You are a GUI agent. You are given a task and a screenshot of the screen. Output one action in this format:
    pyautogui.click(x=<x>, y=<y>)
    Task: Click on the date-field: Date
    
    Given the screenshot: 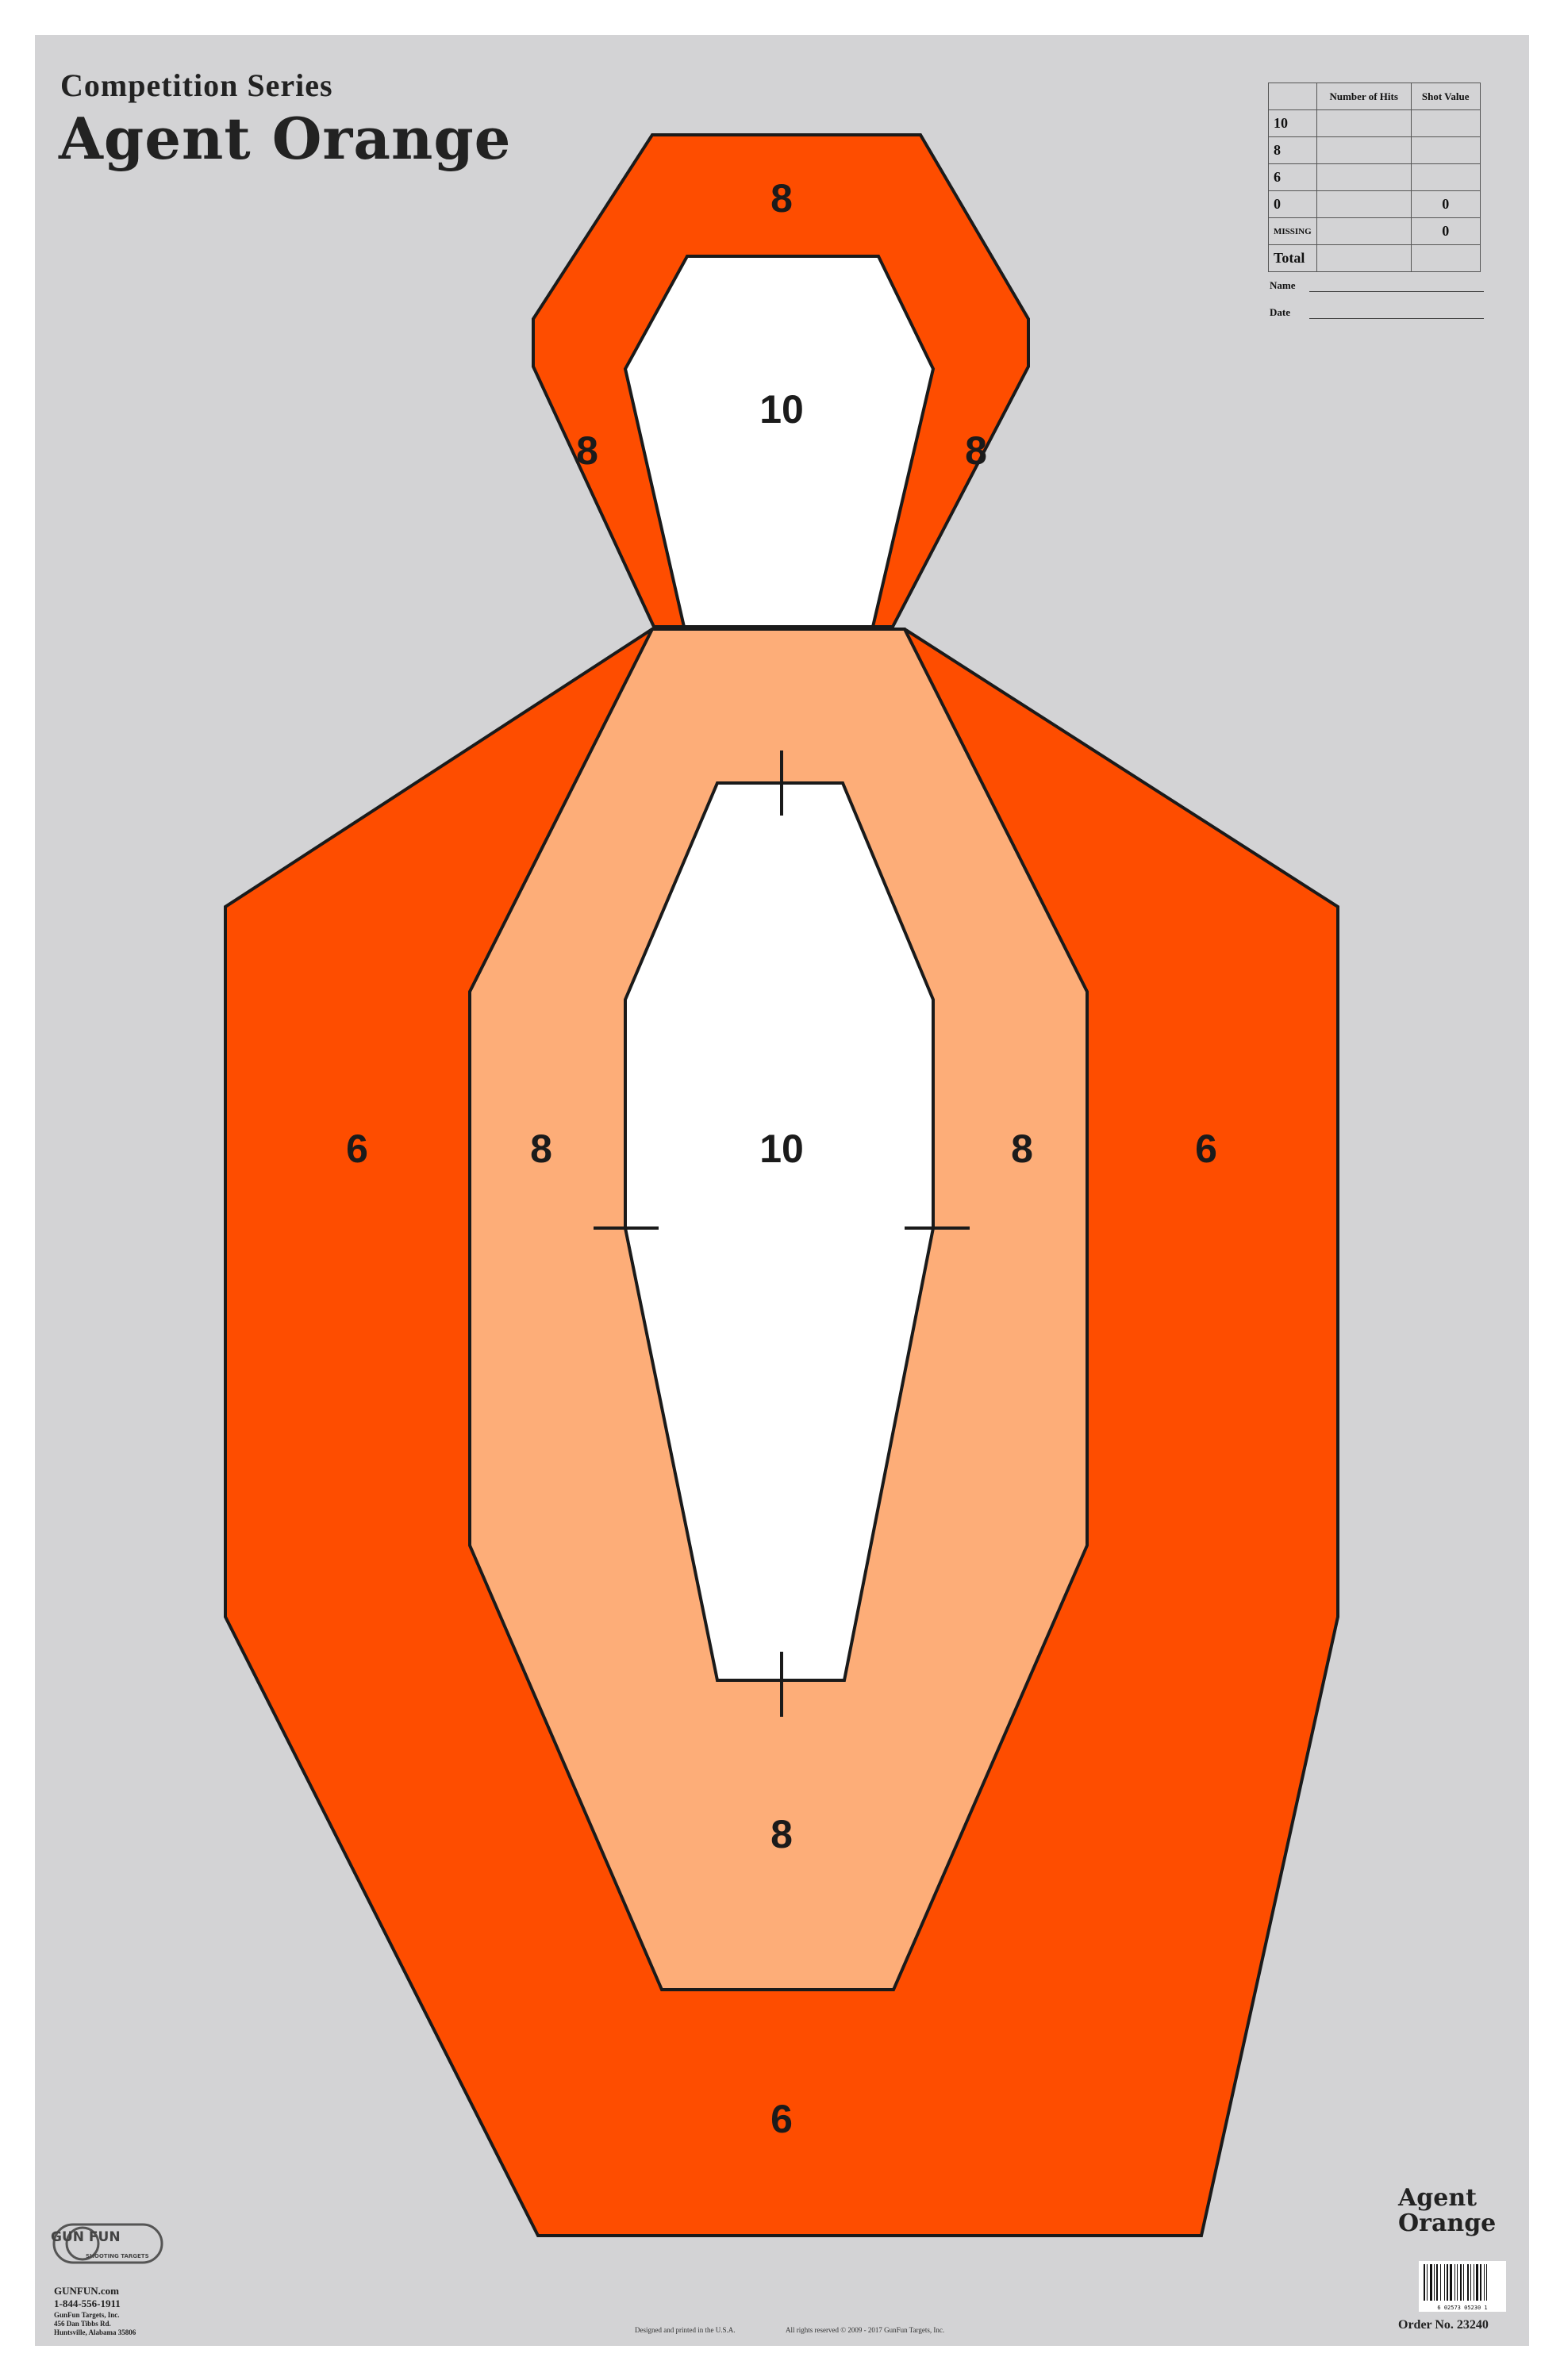 What is the action you would take?
    pyautogui.click(x=1377, y=312)
    